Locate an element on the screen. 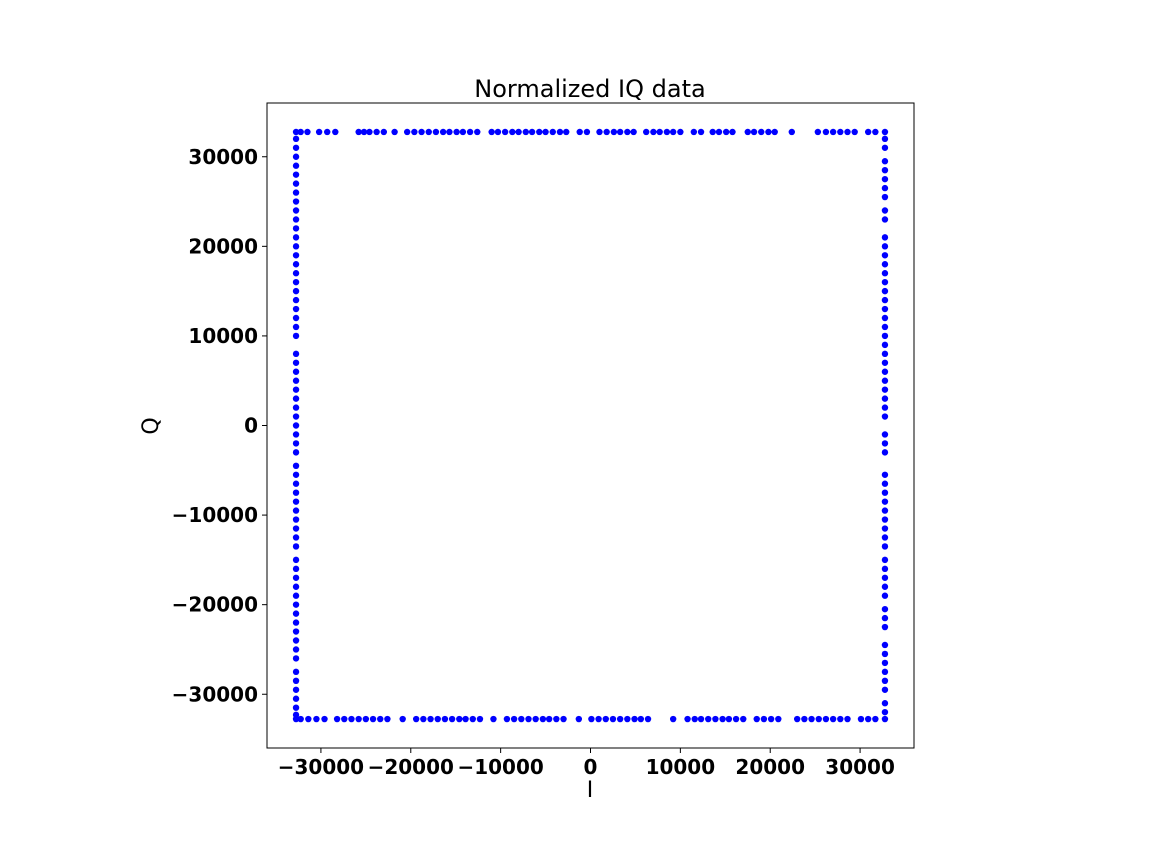 The width and height of the screenshot is (1152, 856). x-tick-label: 20000 is located at coordinates (770, 767).